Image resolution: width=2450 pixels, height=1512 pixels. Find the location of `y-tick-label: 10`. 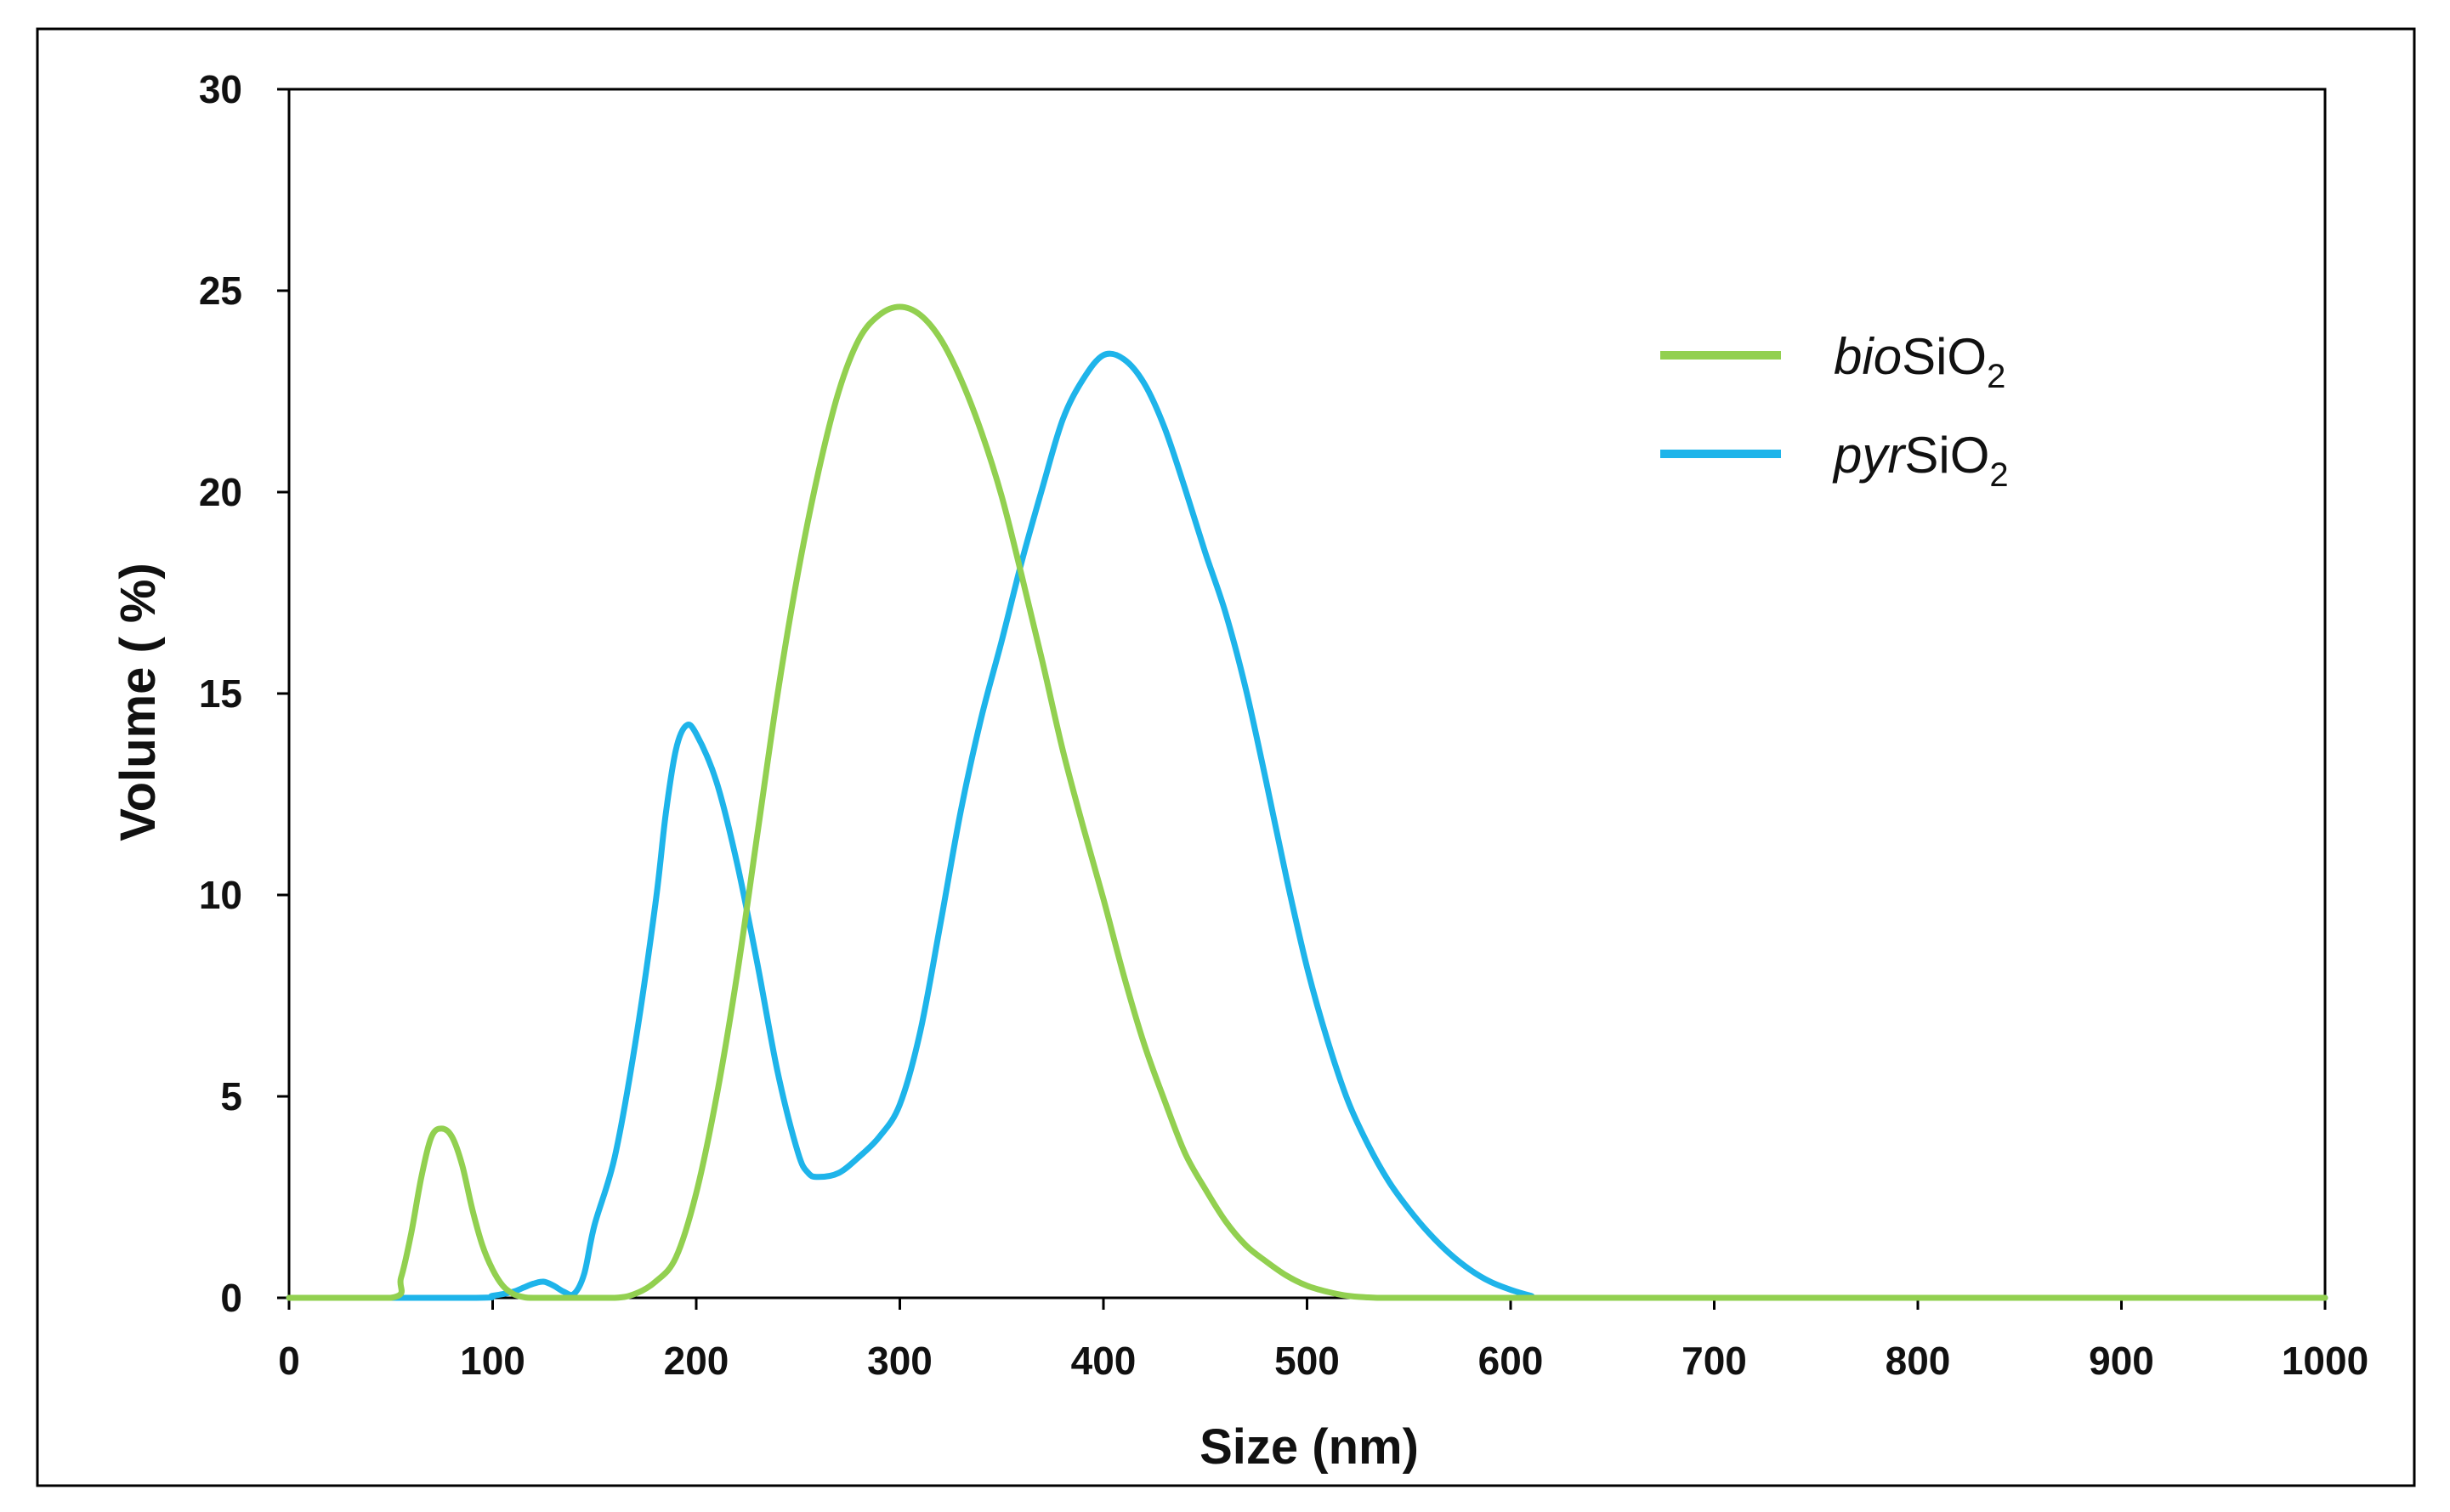

y-tick-label: 10 is located at coordinates (220, 895).